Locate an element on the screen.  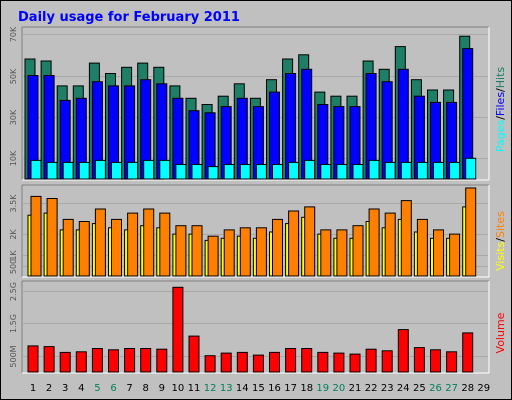
y-tick-label: 2K is located at coordinates (13, 234).